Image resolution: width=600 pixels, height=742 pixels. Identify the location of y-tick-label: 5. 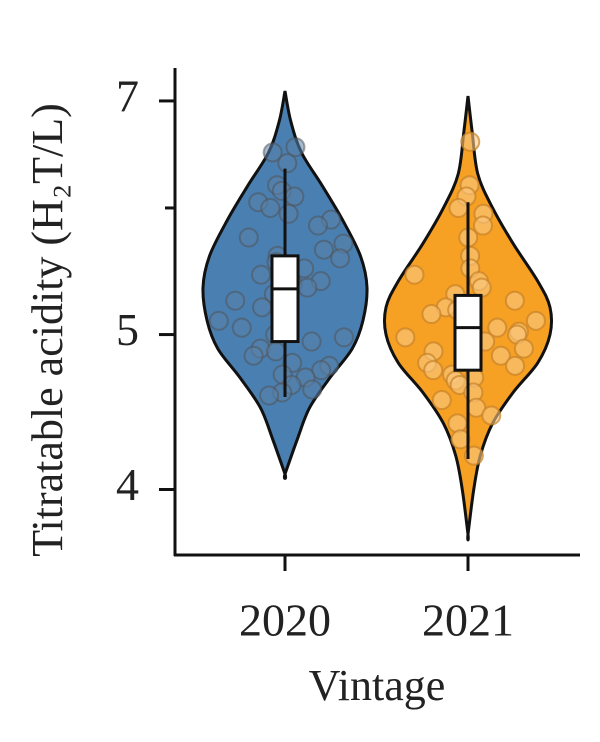
(127, 329).